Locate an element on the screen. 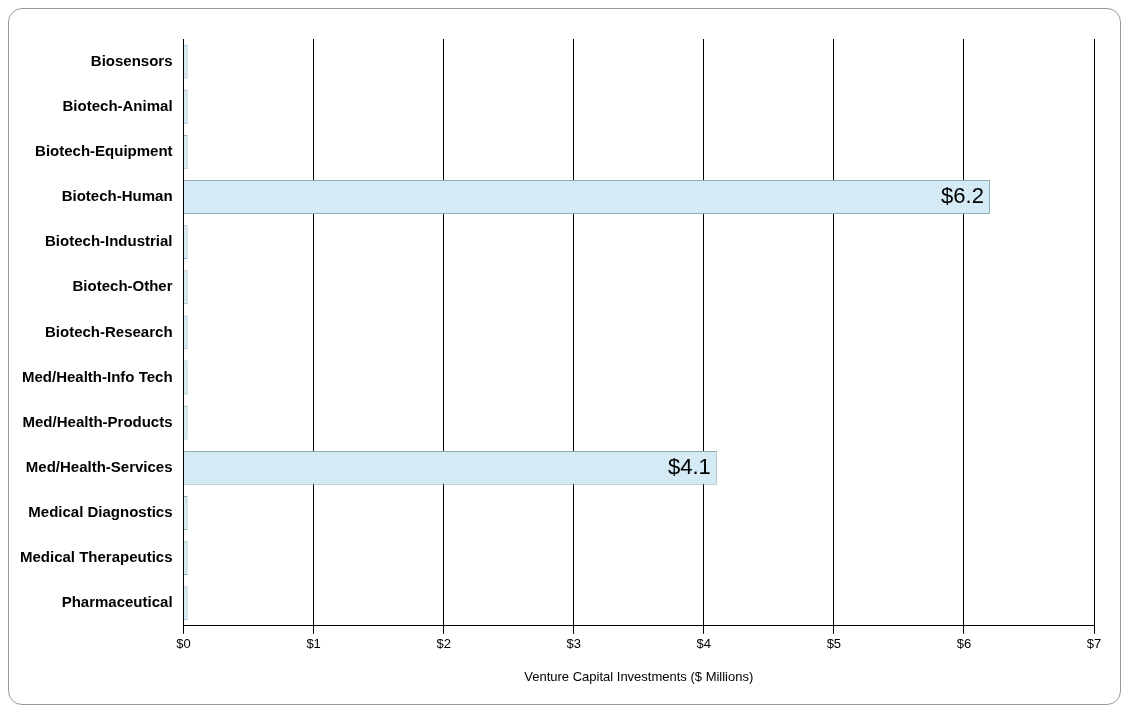 Image resolution: width=1131 pixels, height=715 pixels. x-tick-label: $1 is located at coordinates (313, 644).